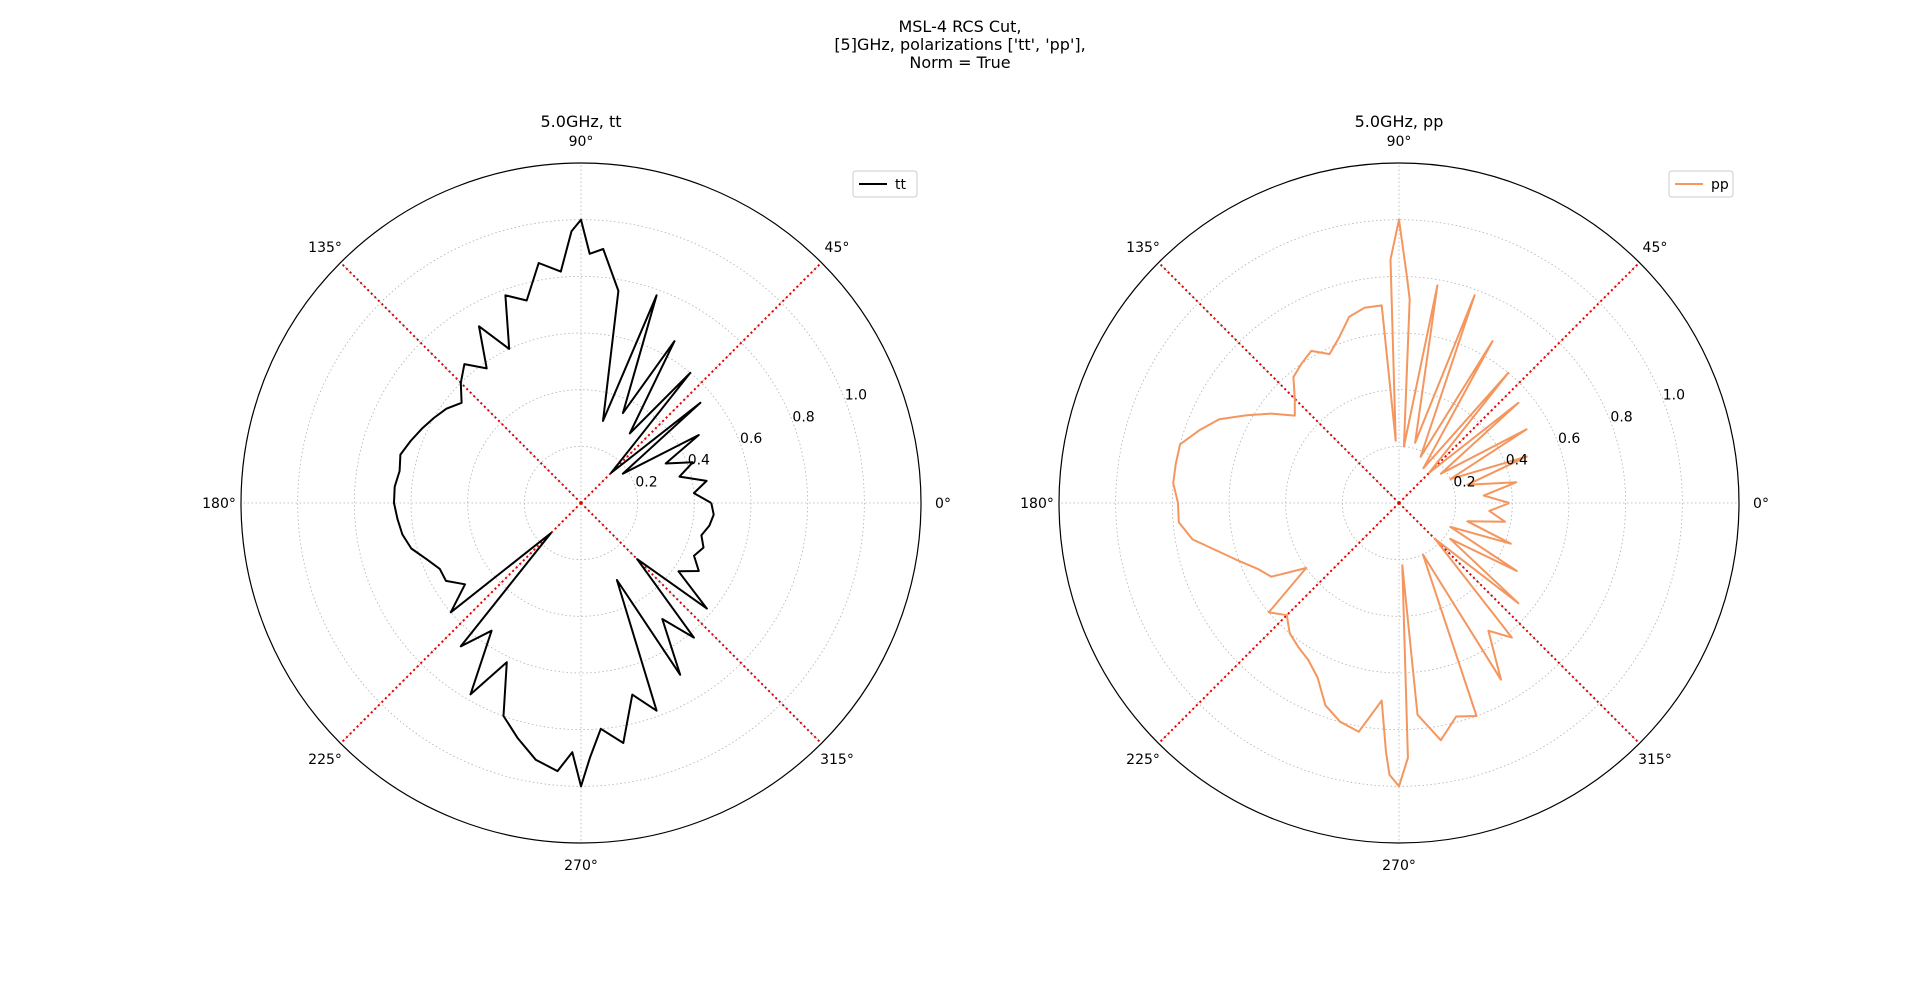 This screenshot has height=993, width=1920. Describe the element at coordinates (581, 121) in the screenshot. I see `subplot-title: 5.0GHz, tt` at that location.